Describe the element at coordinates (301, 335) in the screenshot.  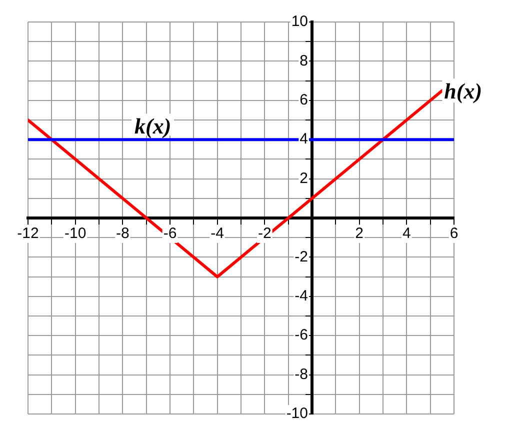
I see `y-tick-label: -6` at that location.